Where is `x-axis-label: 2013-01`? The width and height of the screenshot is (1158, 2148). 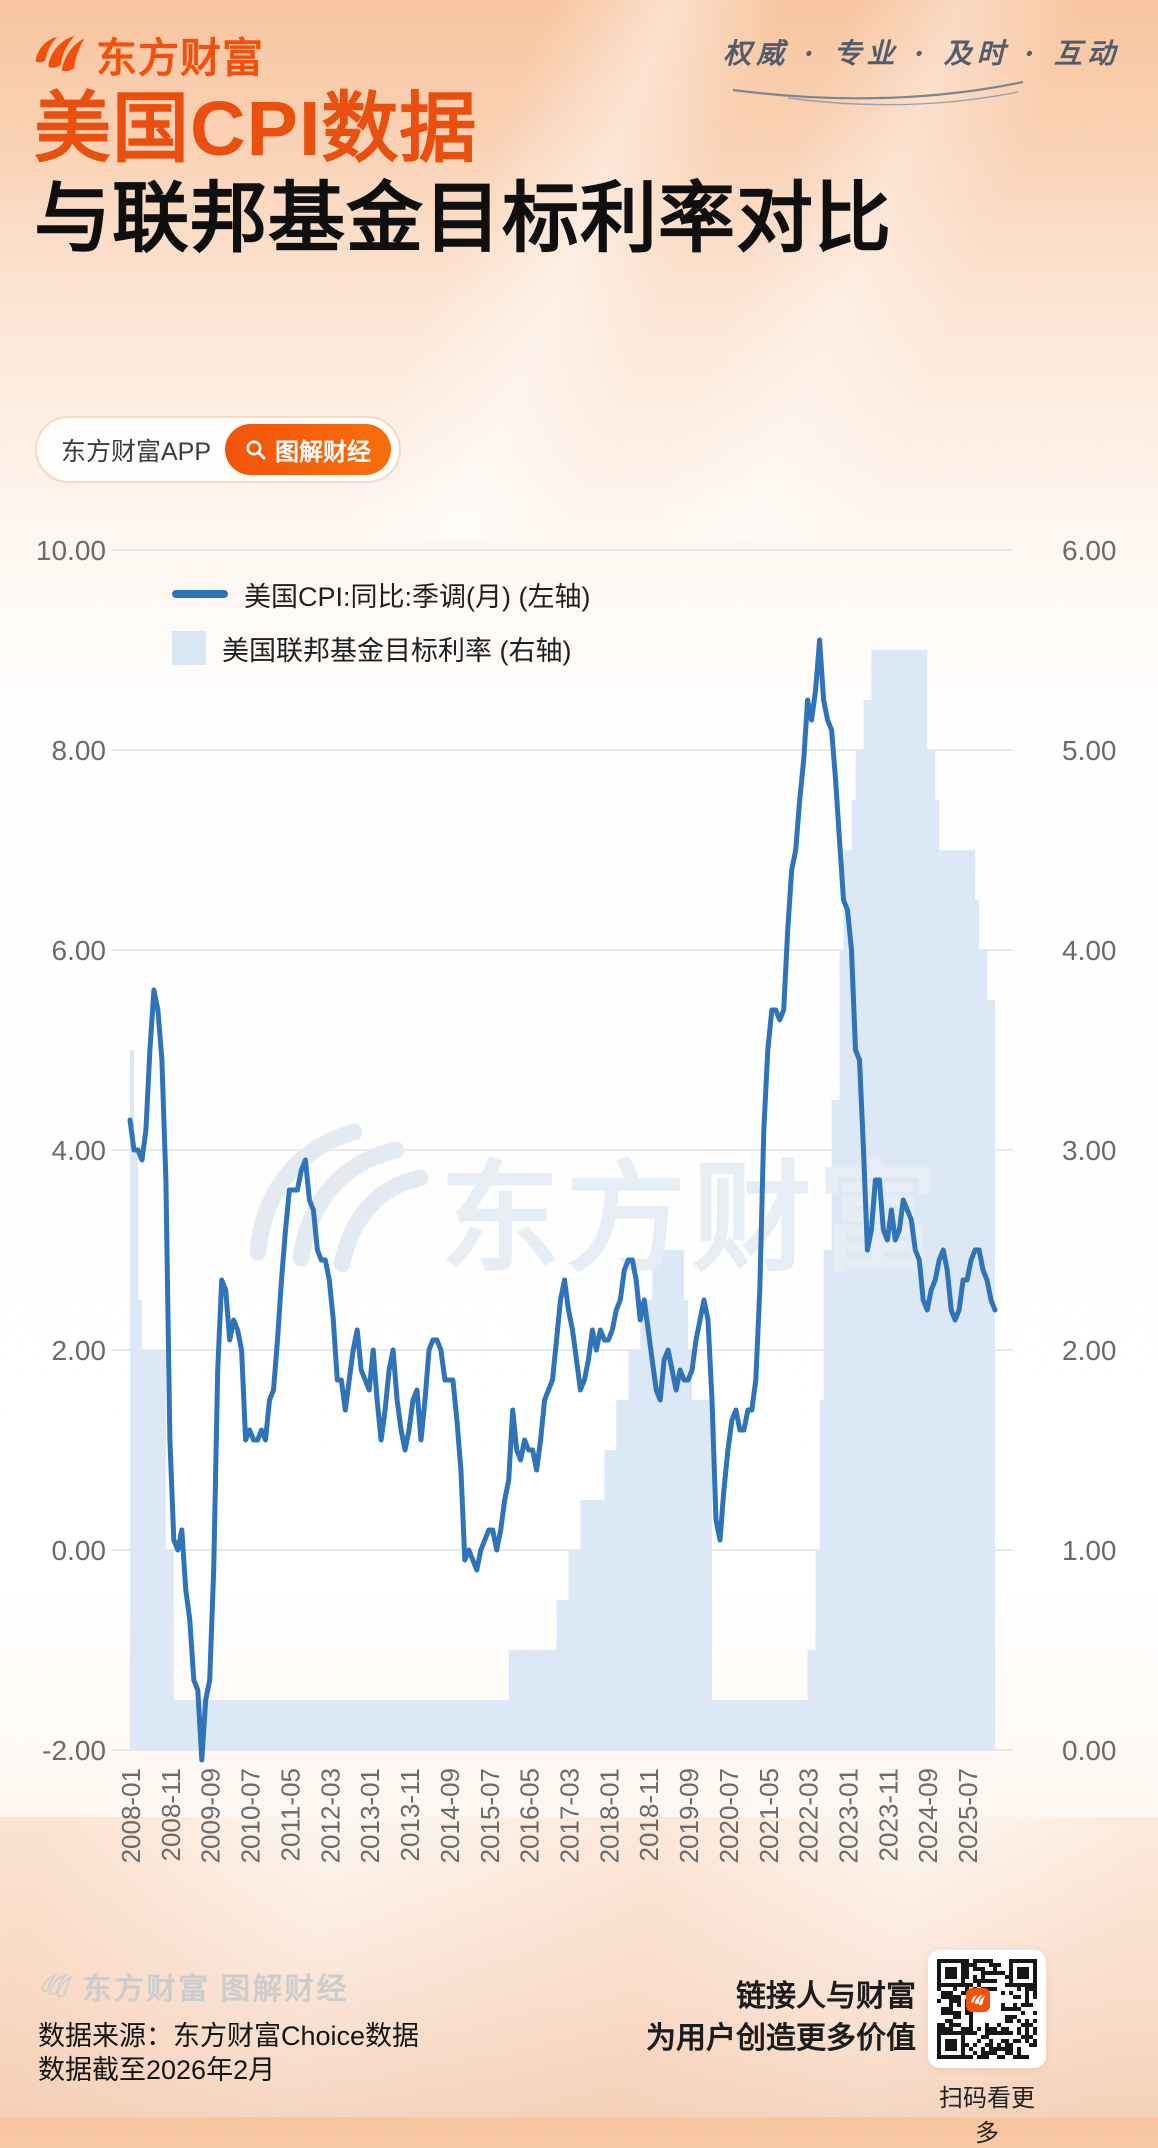 x-axis-label: 2013-01 is located at coordinates (370, 1815).